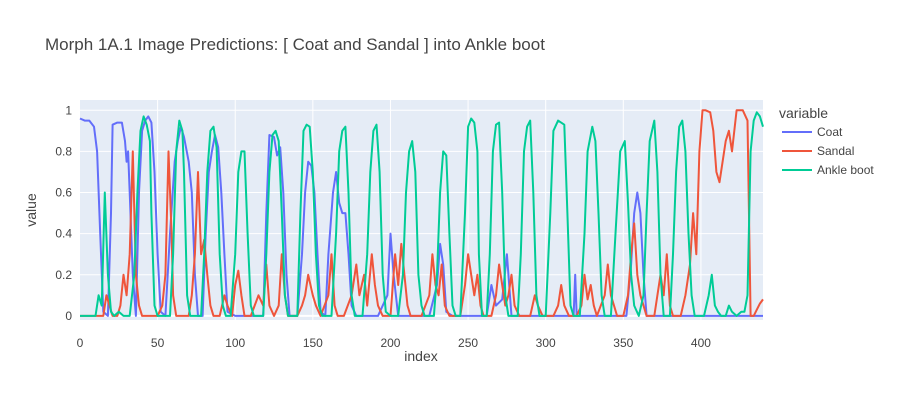 This screenshot has width=900, height=400. Describe the element at coordinates (63, 151) in the screenshot. I see `y-tick-label: 0.8` at that location.